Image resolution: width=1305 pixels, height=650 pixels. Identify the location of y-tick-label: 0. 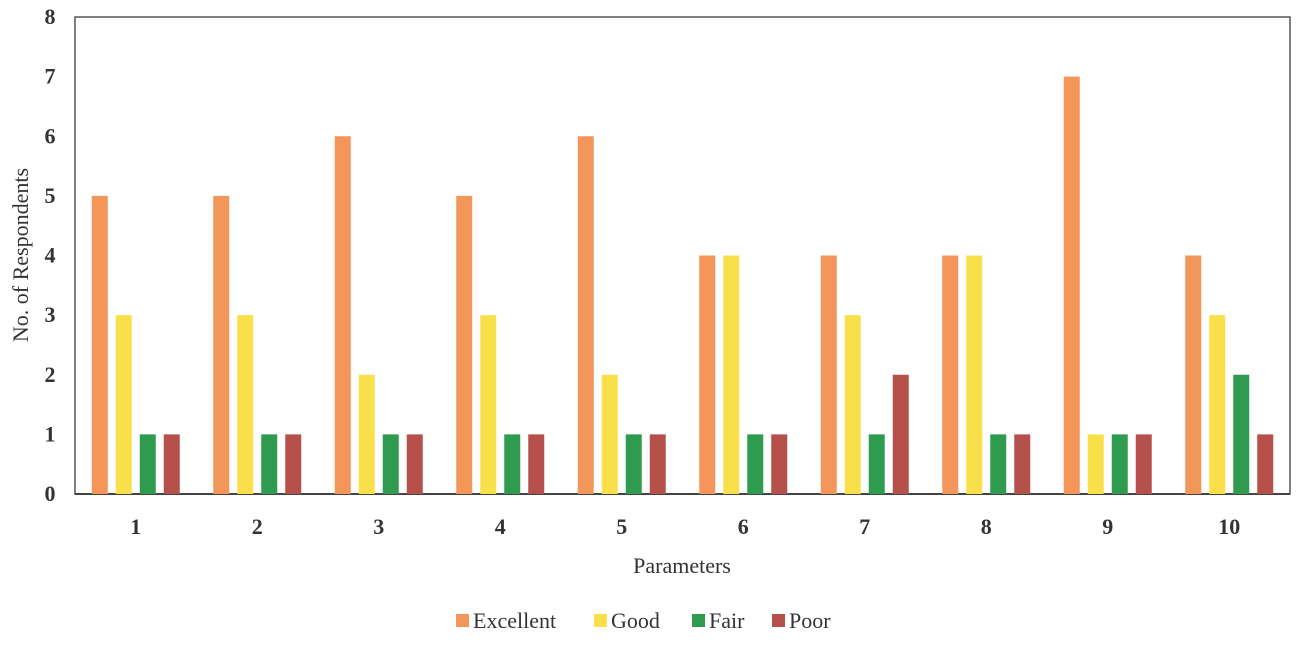
(50, 493).